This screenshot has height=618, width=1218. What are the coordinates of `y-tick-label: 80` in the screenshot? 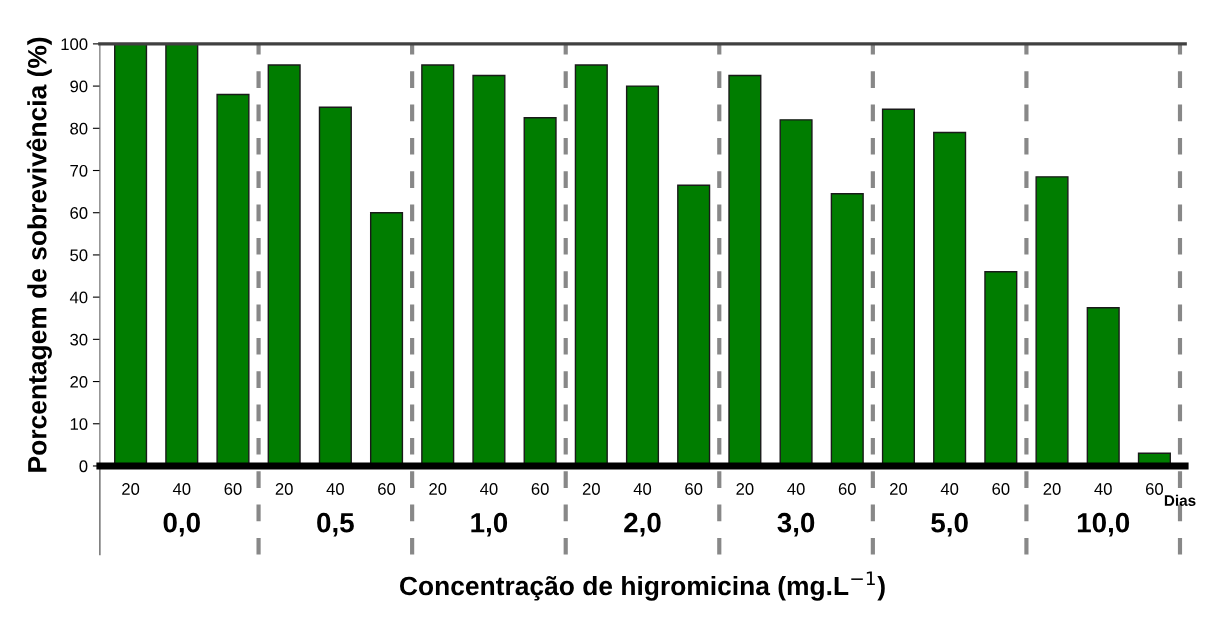 It's located at (79, 128).